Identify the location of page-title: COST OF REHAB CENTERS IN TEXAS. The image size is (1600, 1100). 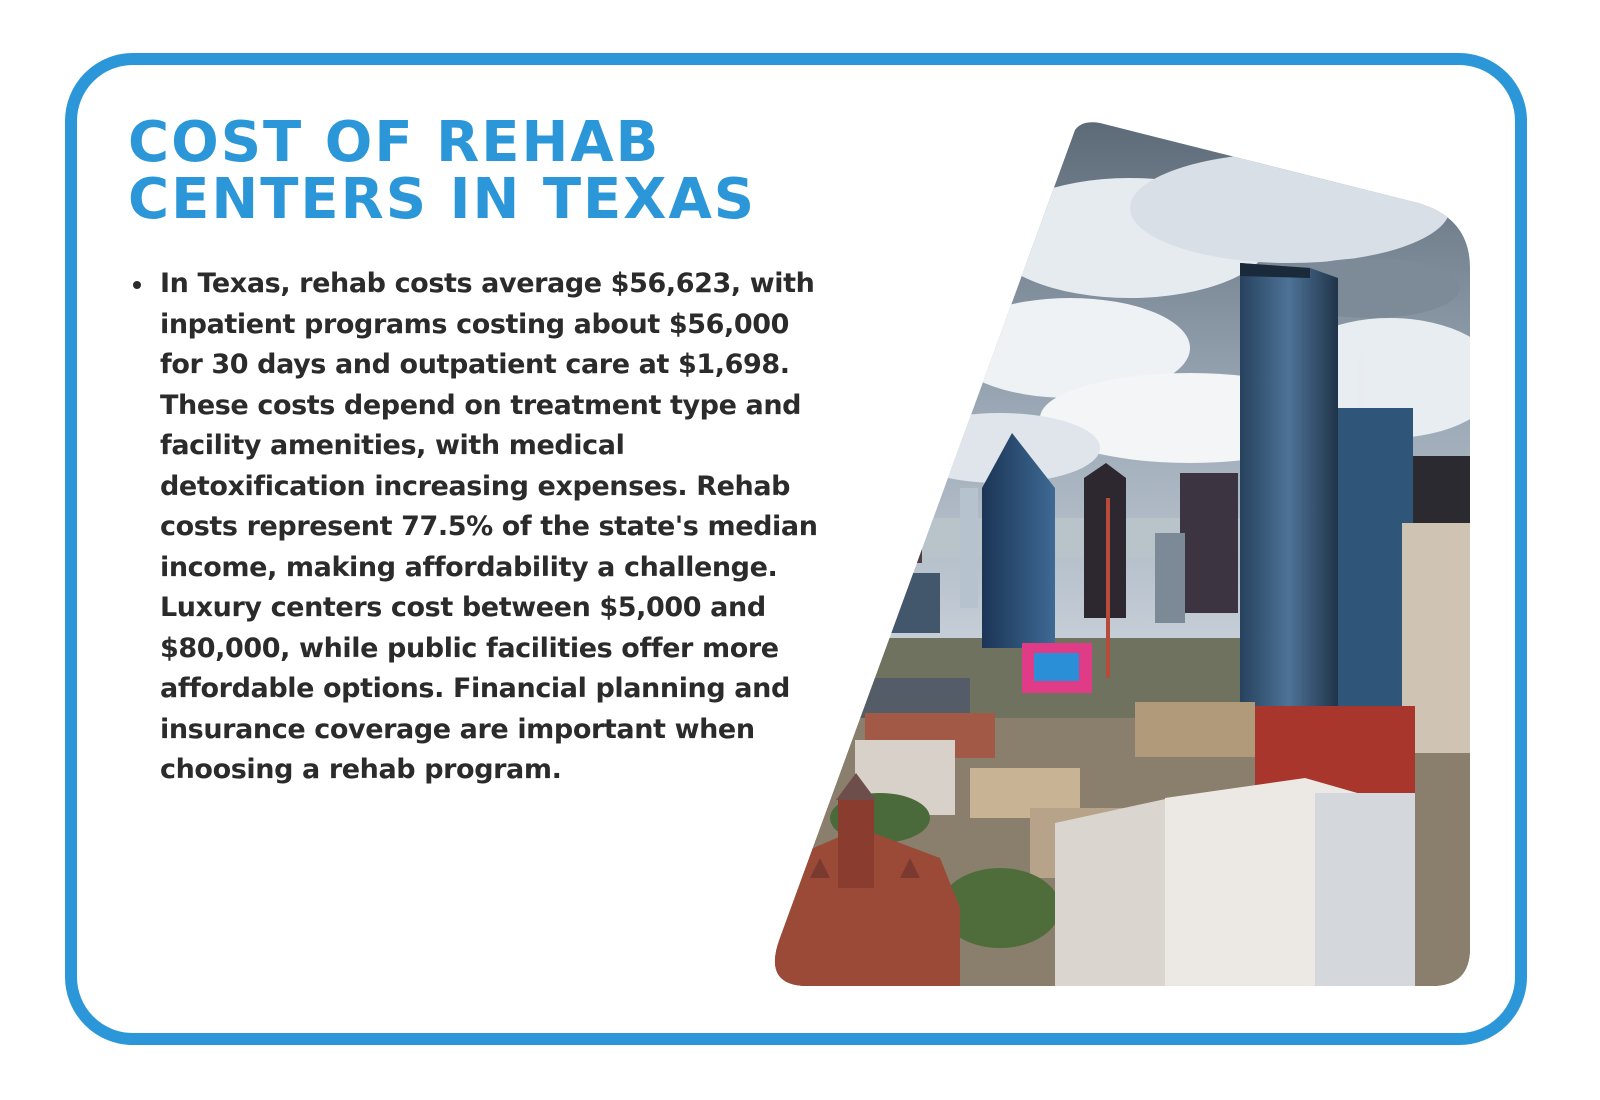
(442, 171).